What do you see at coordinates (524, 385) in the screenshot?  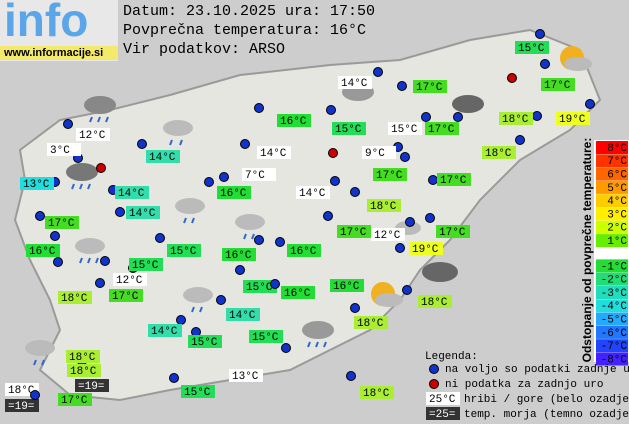 I see `legend-missing: ni podatka za zadnjo uro` at bounding box center [524, 385].